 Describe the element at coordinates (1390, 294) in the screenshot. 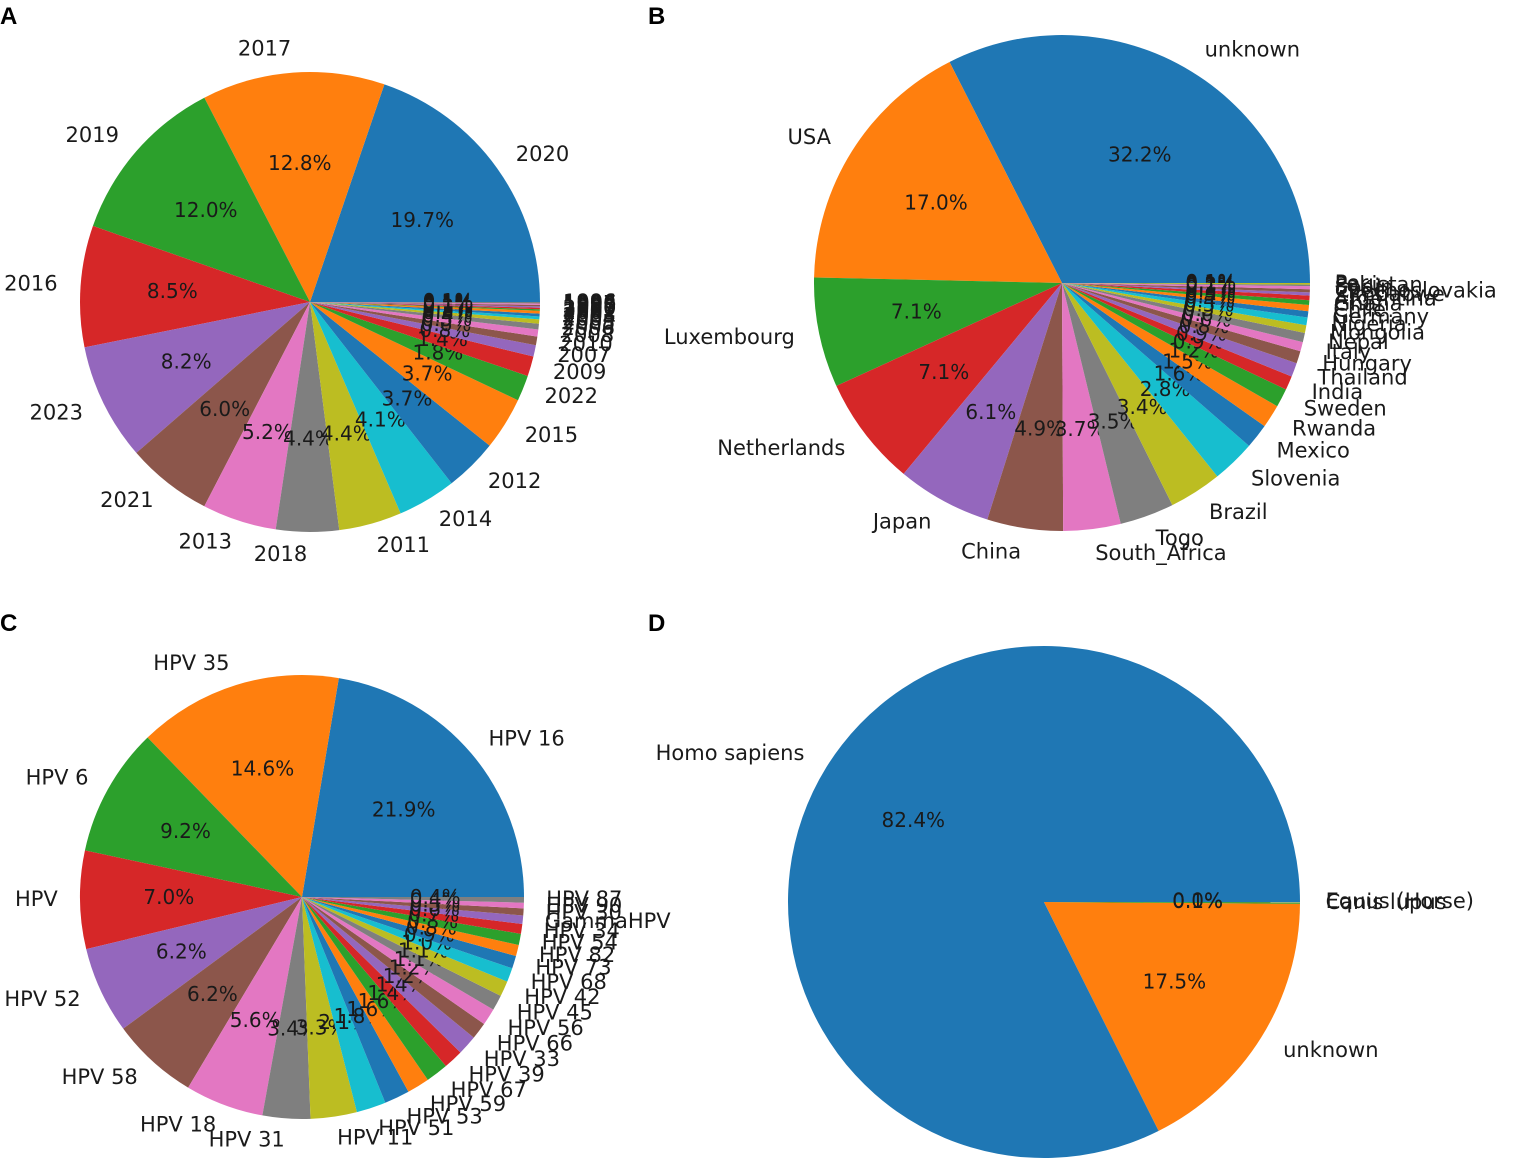

I see `pie-label-zimbabwe: Zimbabwe` at that location.